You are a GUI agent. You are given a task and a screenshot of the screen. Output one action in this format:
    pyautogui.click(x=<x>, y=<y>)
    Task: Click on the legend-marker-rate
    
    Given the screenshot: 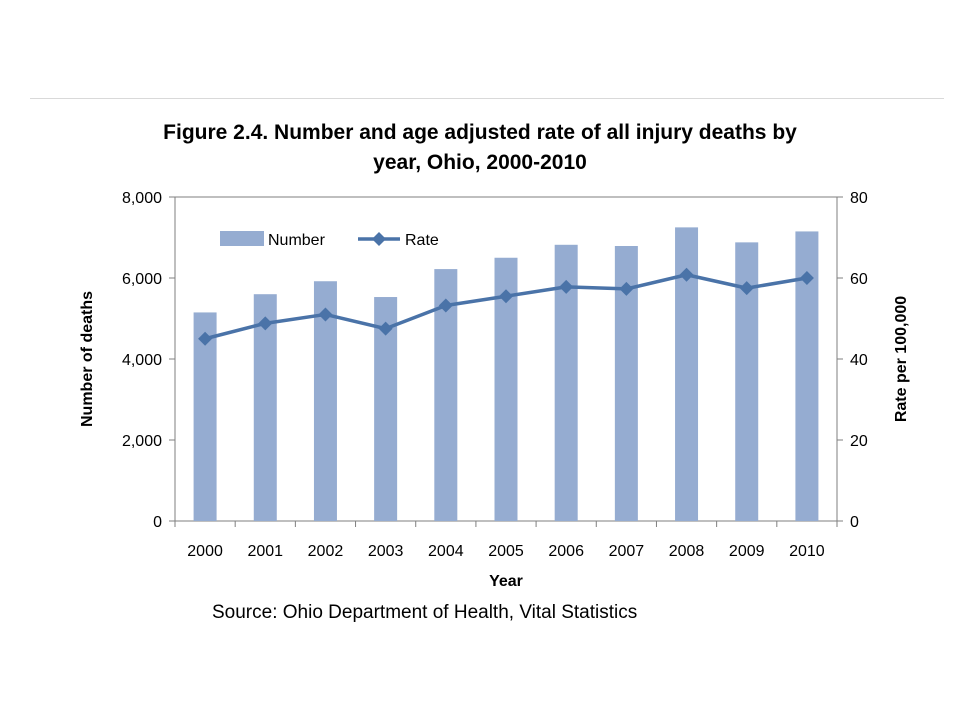 What is the action you would take?
    pyautogui.click(x=379, y=239)
    